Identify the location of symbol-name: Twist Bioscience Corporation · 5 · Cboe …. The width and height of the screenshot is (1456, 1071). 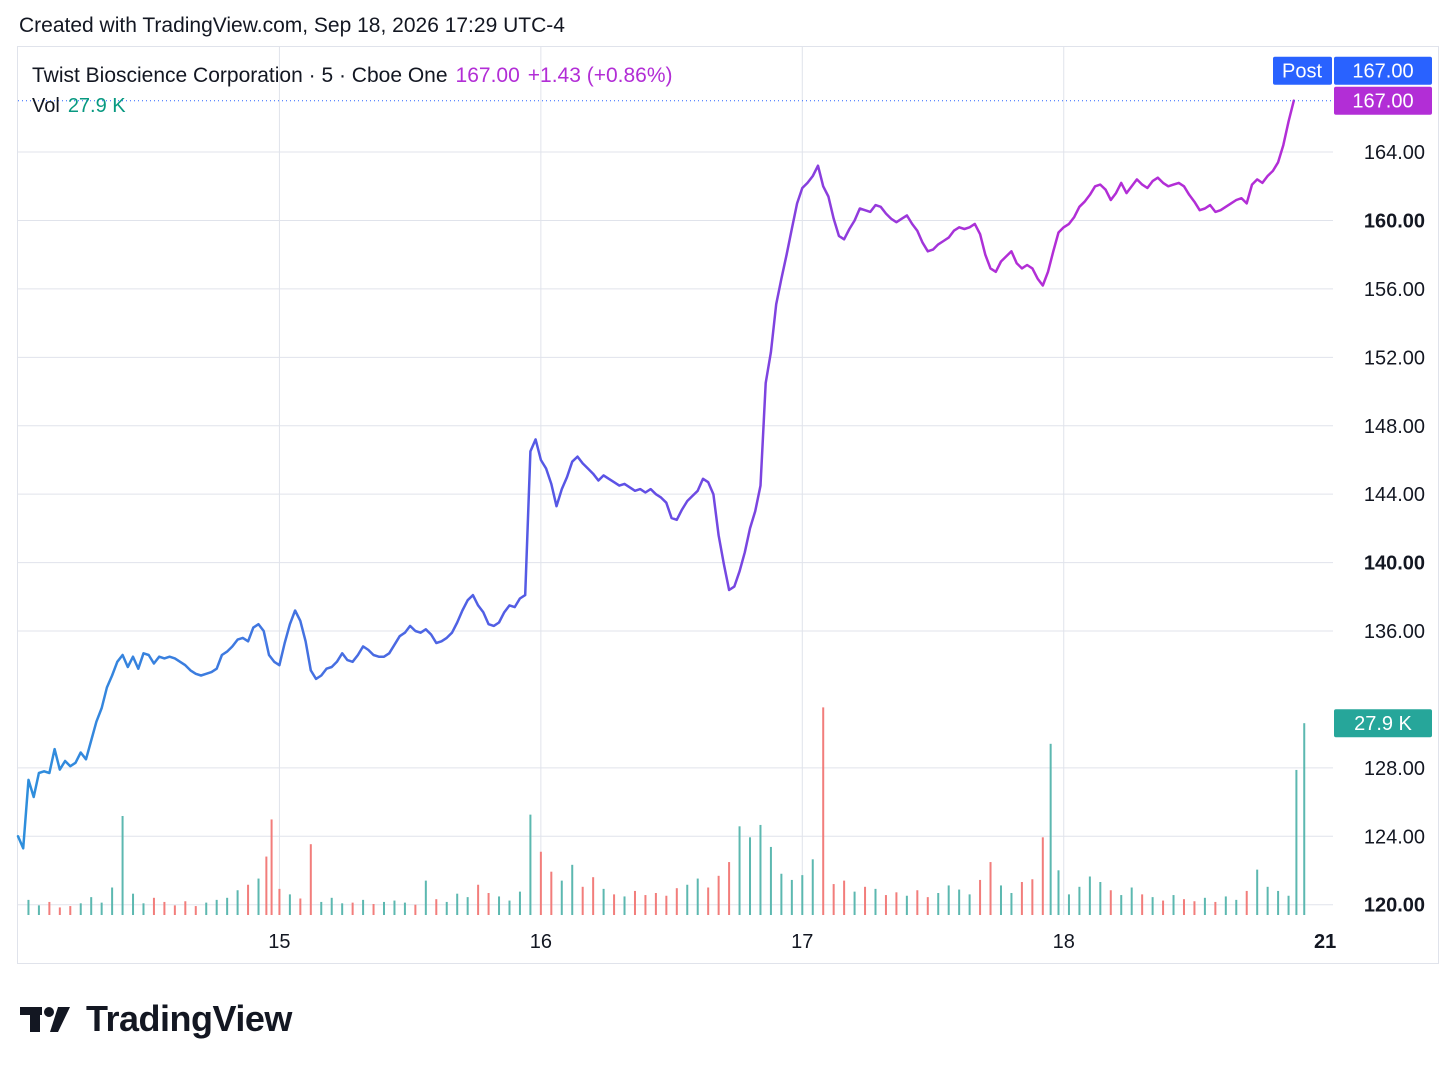
(240, 75).